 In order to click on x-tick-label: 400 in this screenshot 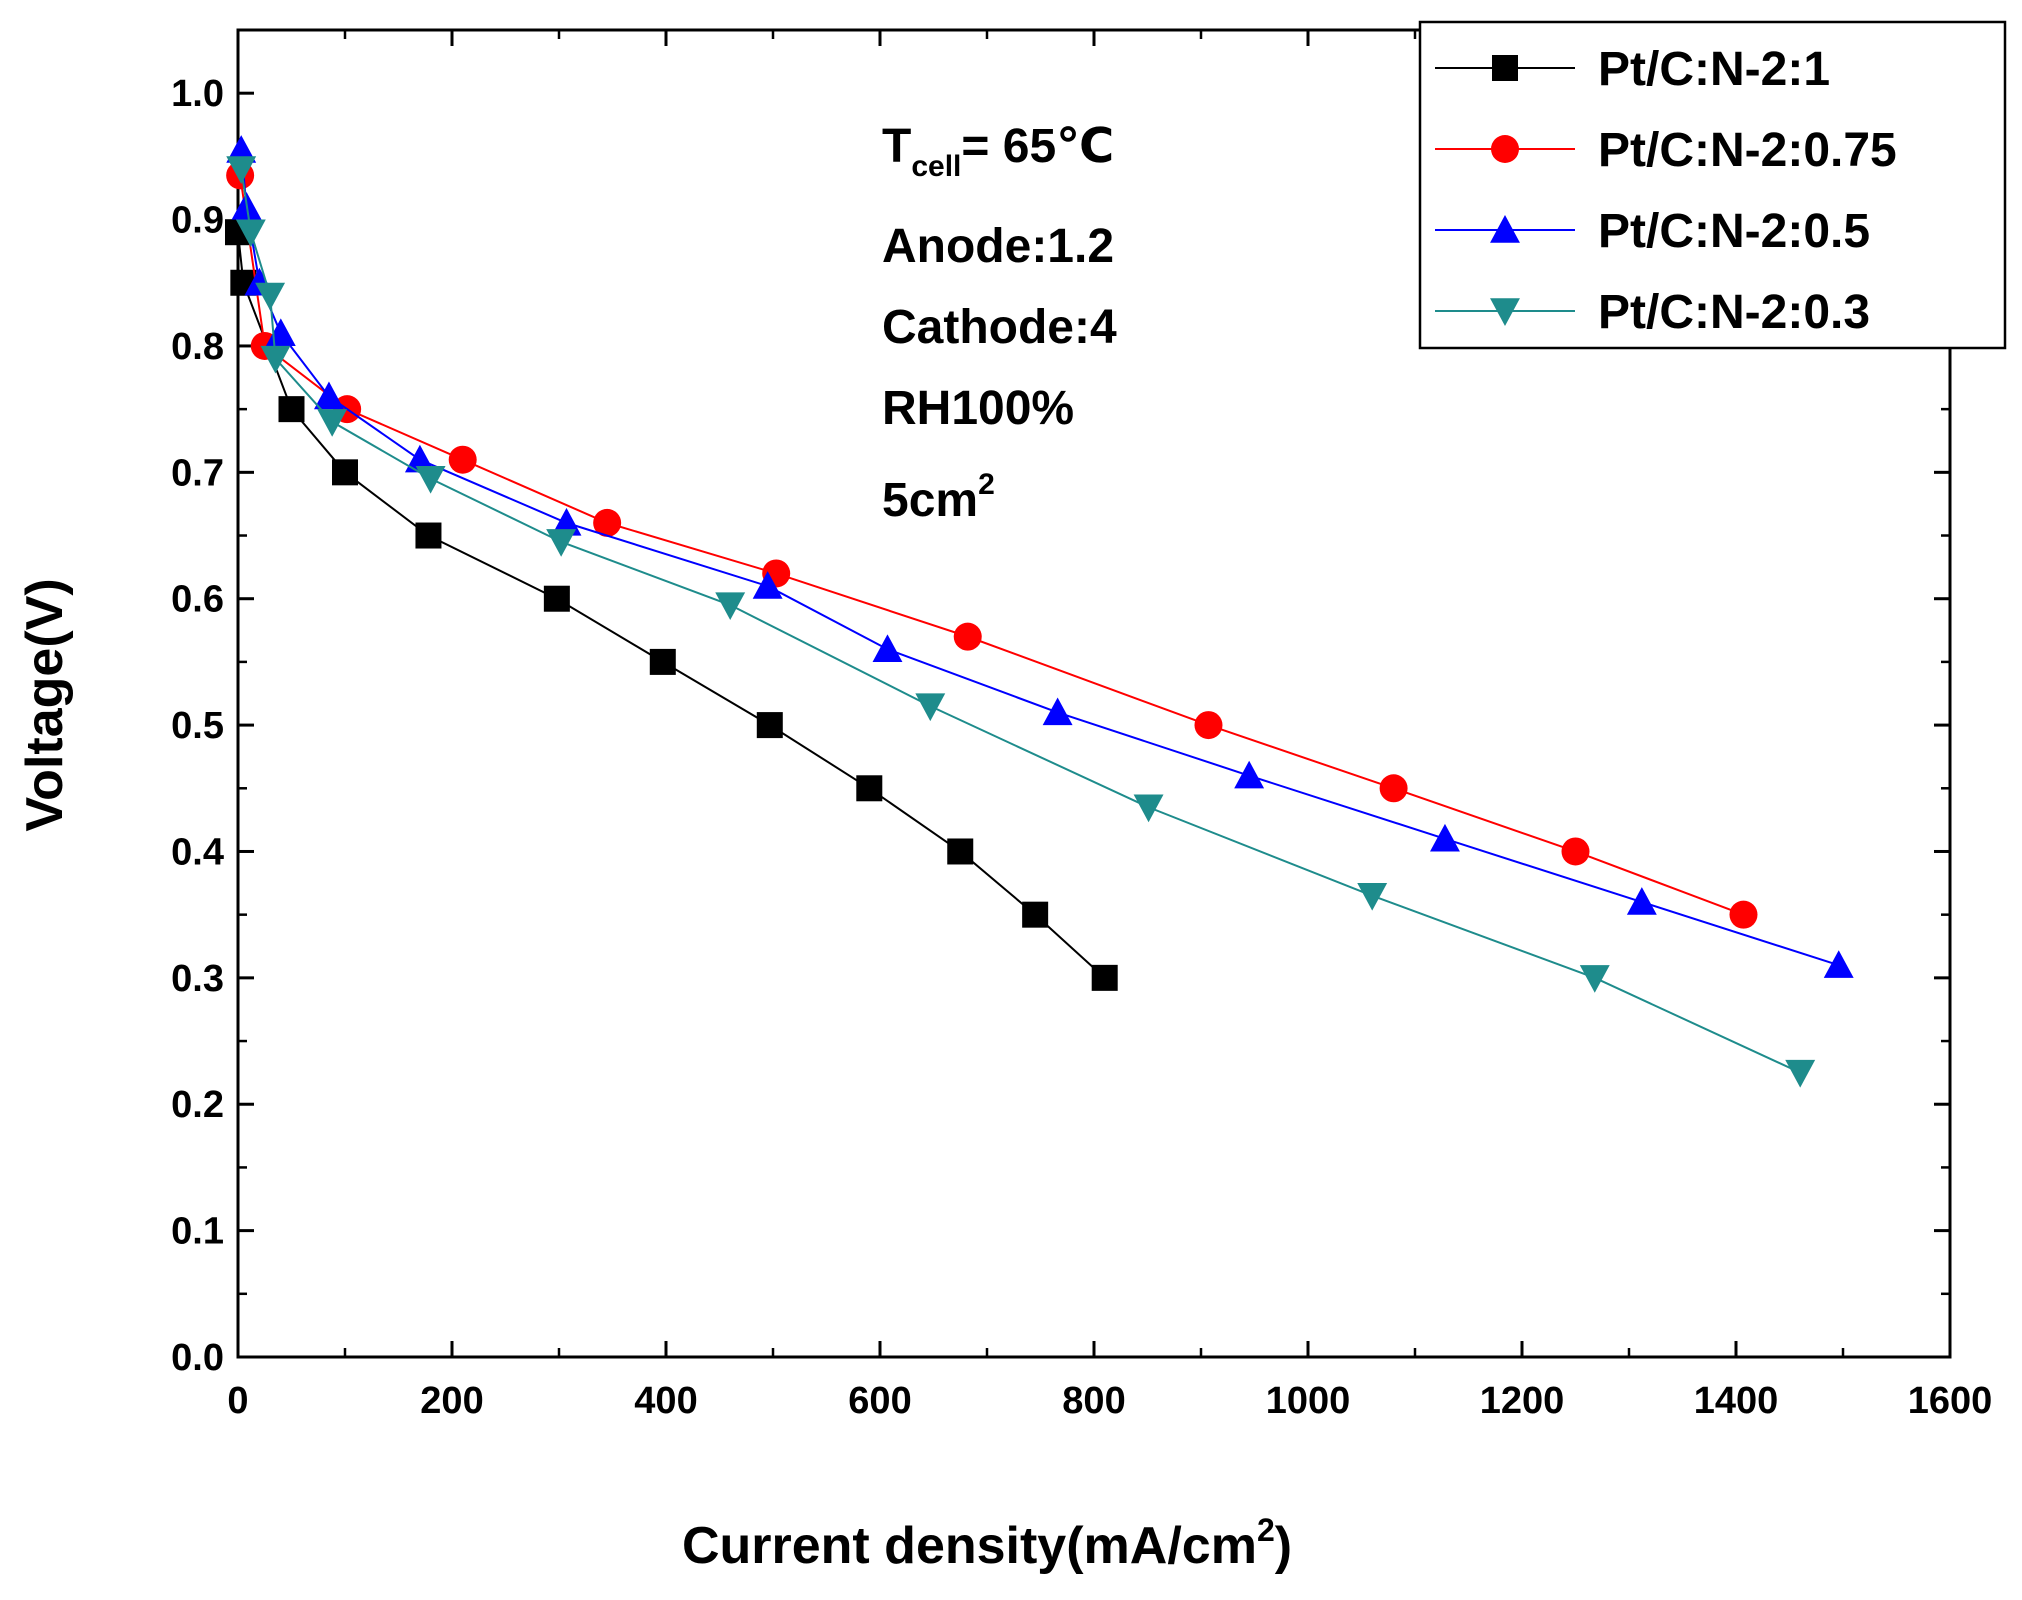, I will do `click(665, 1401)`.